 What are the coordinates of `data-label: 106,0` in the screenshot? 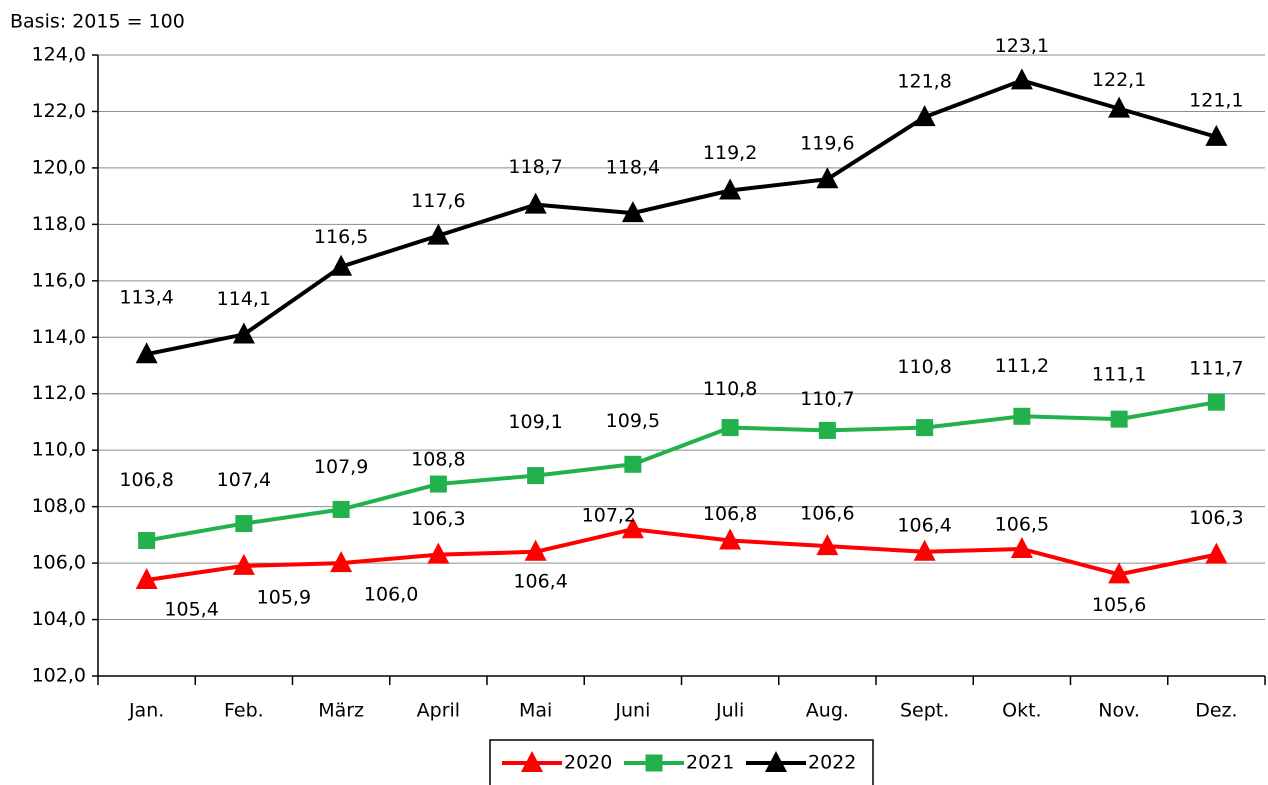 It's located at (391, 595).